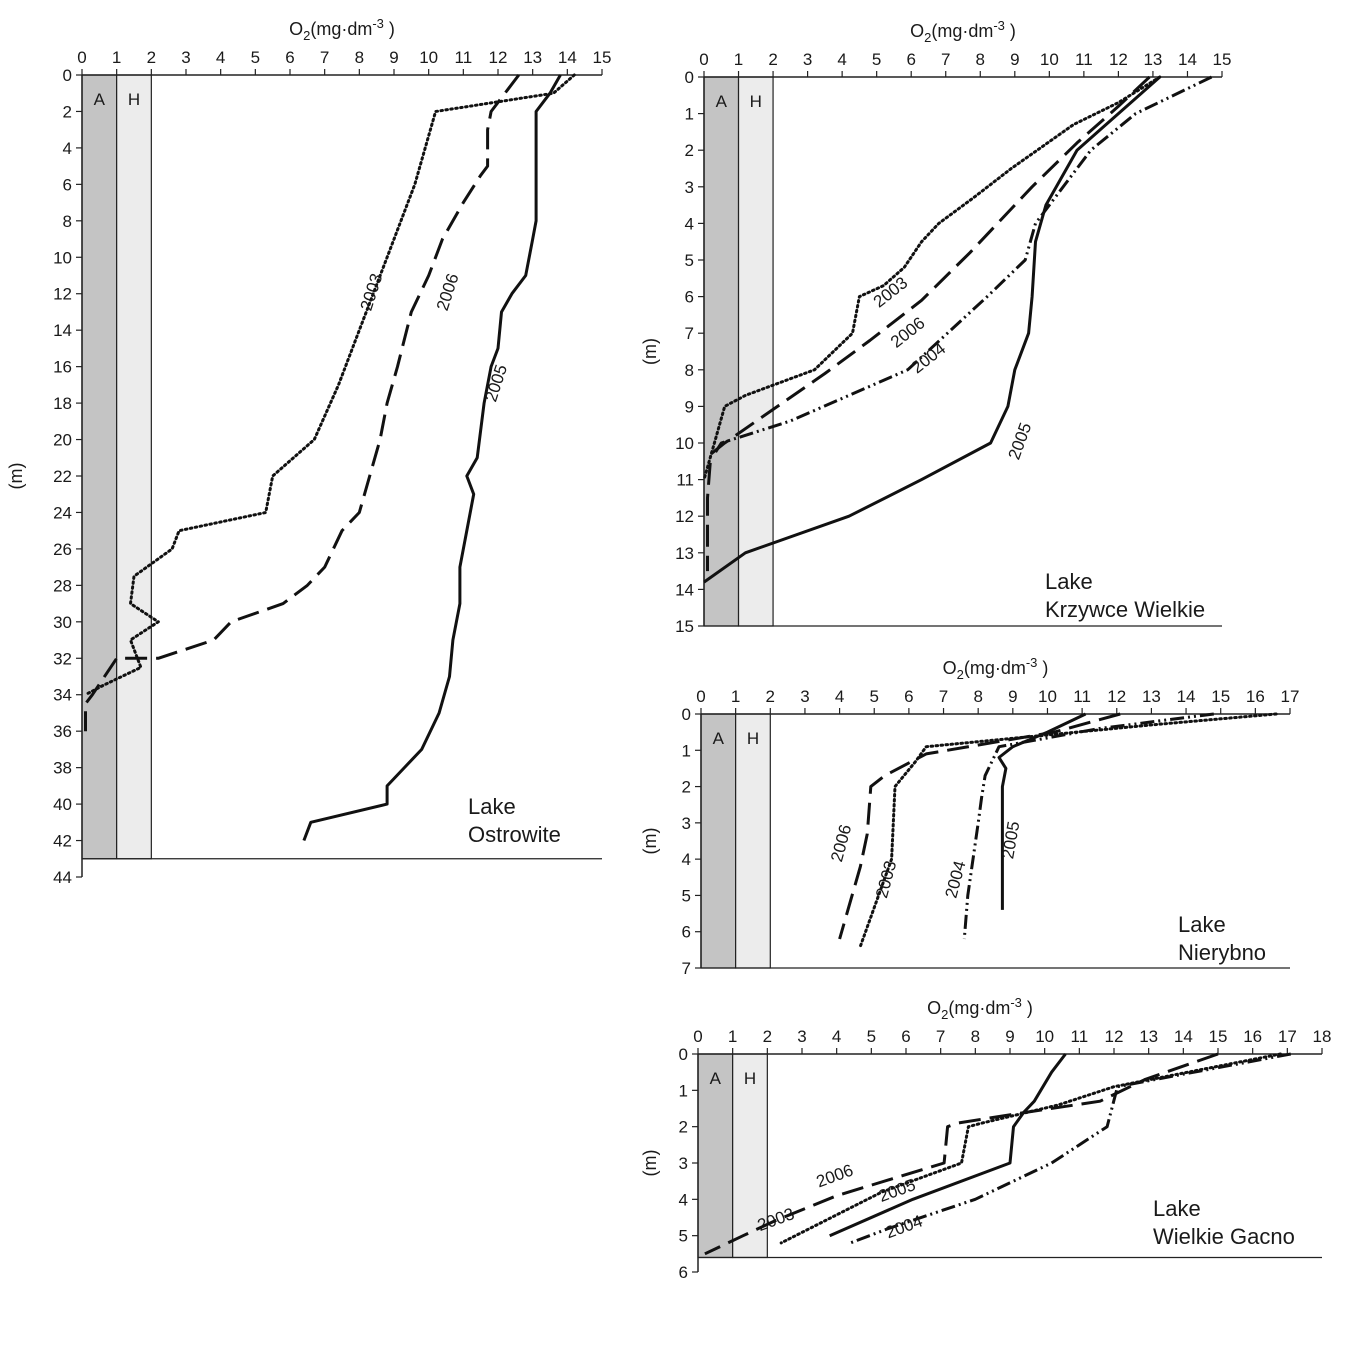 Image resolution: width=1346 pixels, height=1352 pixels. I want to click on series-label-2005: 2005, so click(1020, 441).